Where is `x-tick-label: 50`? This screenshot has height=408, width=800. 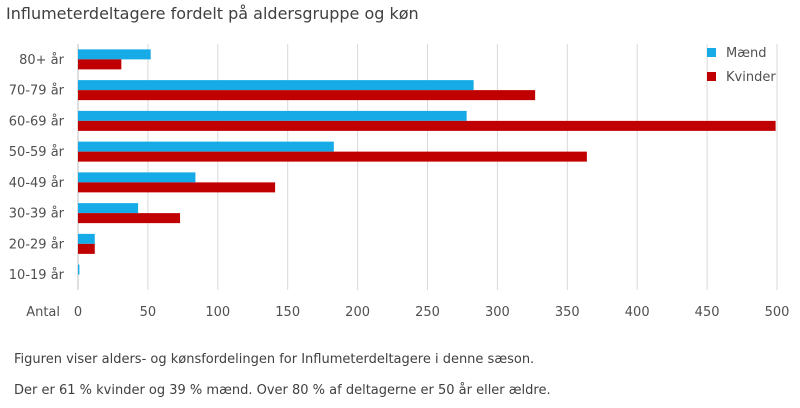
x-tick-label: 50 is located at coordinates (148, 312).